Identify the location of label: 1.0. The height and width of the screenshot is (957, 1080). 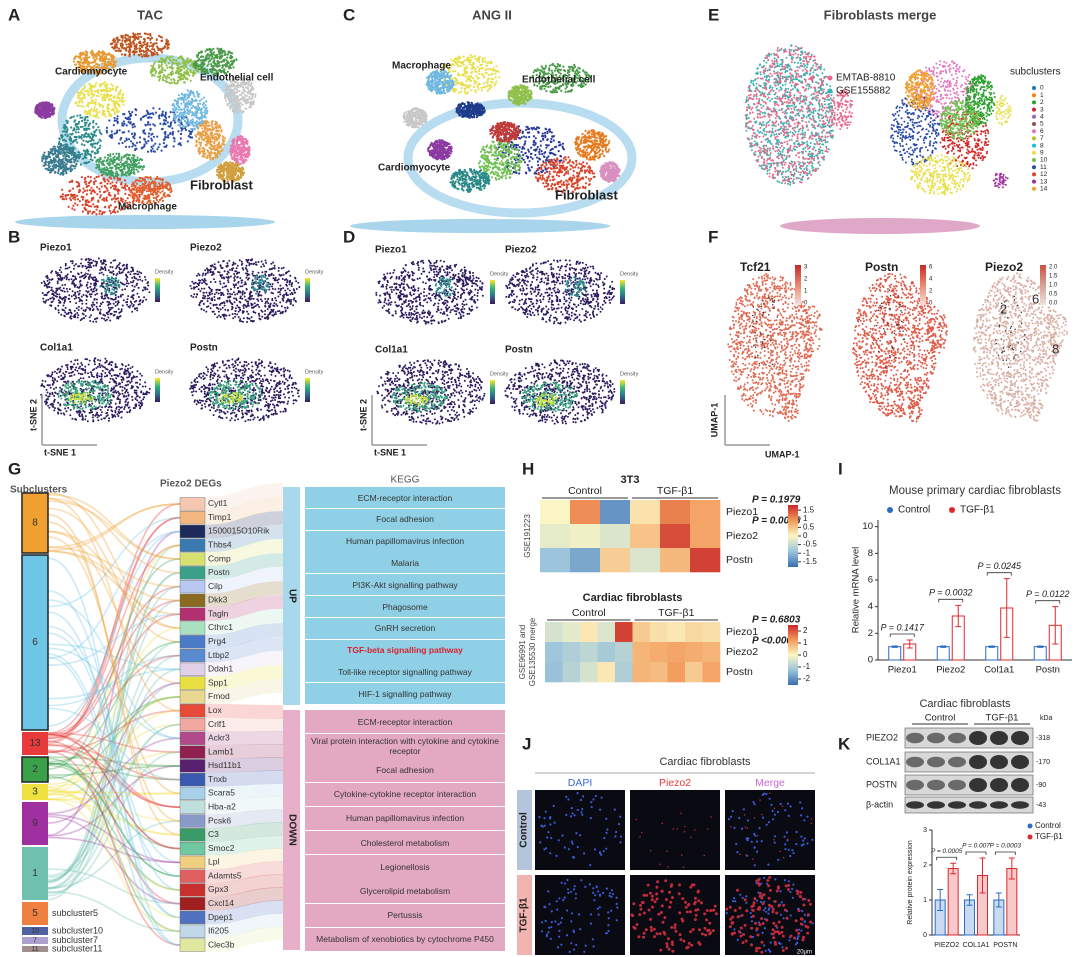
(1053, 286).